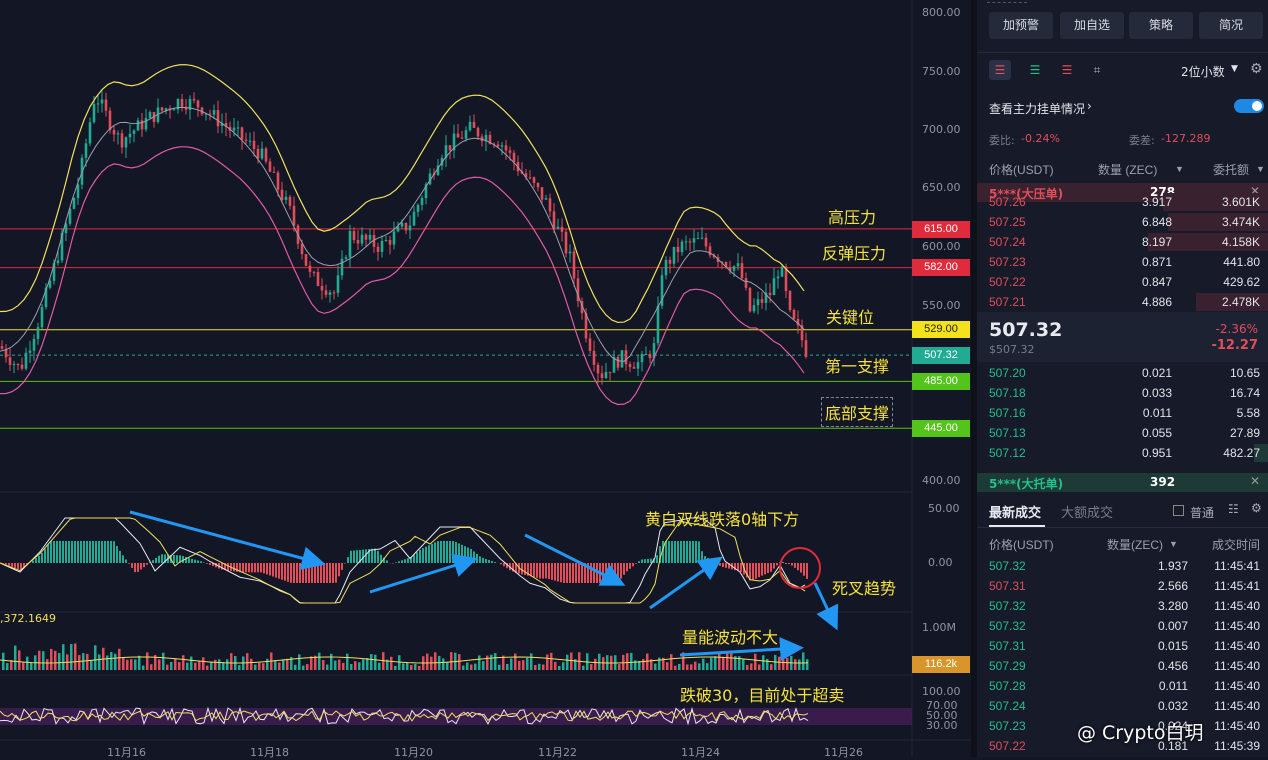 The height and width of the screenshot is (760, 1268). Describe the element at coordinates (1127, 169) in the screenshot. I see `qty-header: 数量 (ZEC)` at that location.